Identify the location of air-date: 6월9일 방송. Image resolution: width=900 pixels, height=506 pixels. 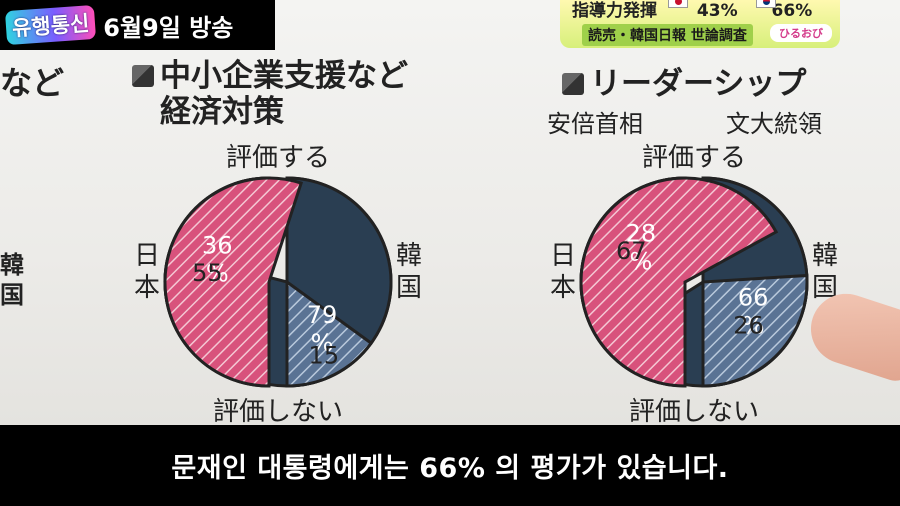
(168, 27).